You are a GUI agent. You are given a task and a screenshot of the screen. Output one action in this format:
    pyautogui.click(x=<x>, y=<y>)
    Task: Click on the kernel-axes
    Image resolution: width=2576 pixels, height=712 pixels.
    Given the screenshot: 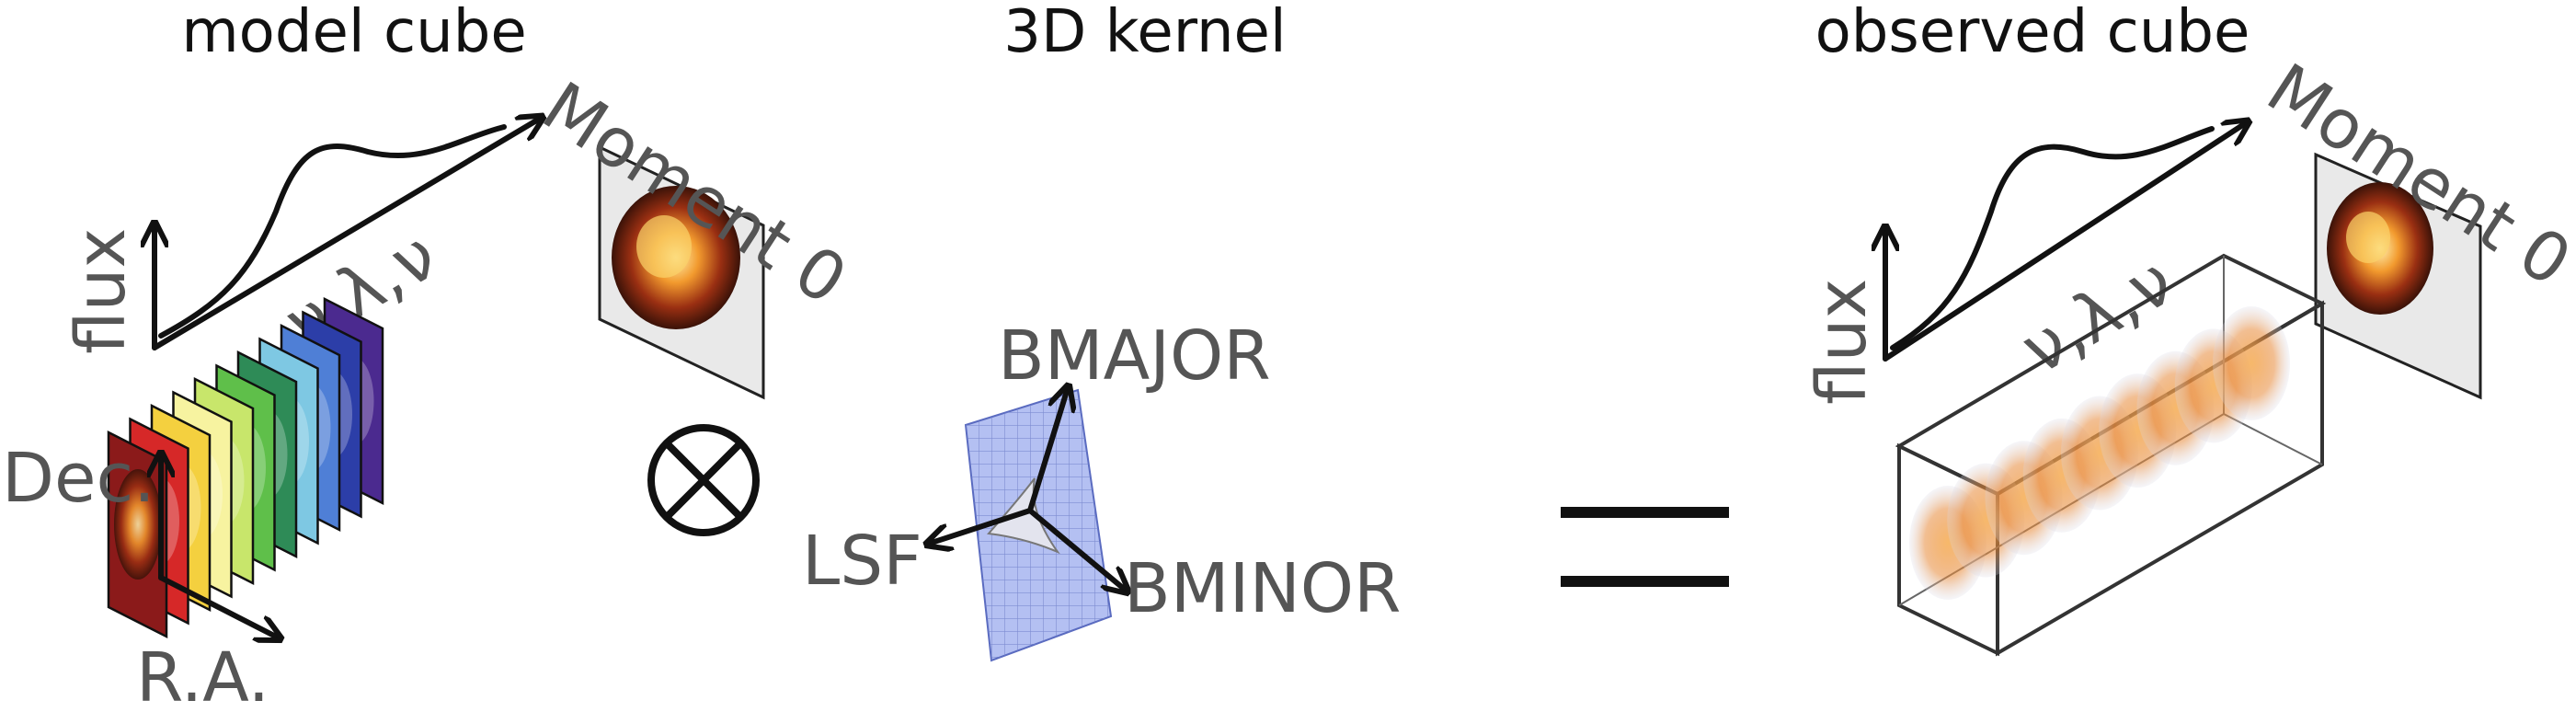 What is the action you would take?
    pyautogui.click(x=1028, y=490)
    